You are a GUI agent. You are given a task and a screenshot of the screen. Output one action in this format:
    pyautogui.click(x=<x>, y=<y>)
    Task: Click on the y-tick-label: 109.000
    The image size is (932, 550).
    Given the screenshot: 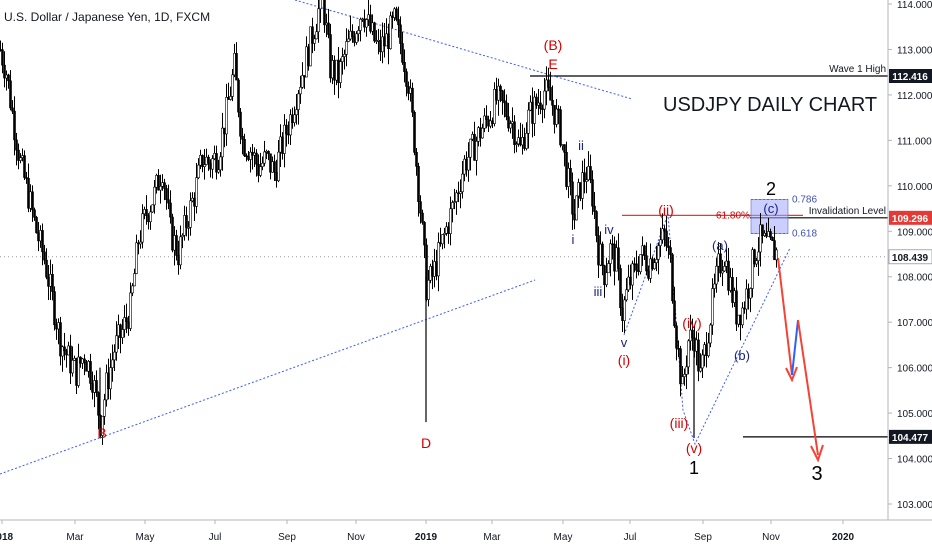 What is the action you would take?
    pyautogui.click(x=914, y=232)
    